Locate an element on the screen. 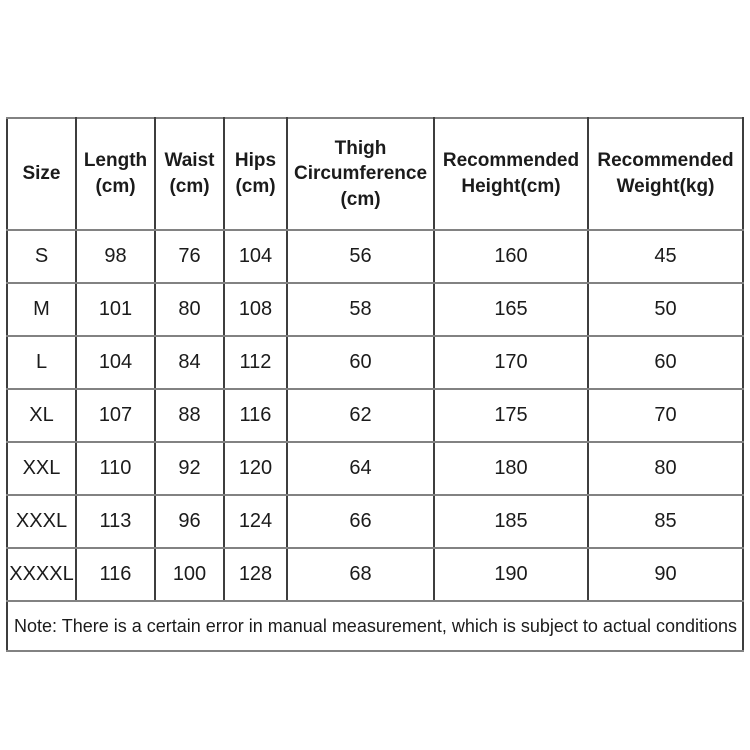 This screenshot has height=750, width=750. size-cell: XXXL is located at coordinates (41, 521).